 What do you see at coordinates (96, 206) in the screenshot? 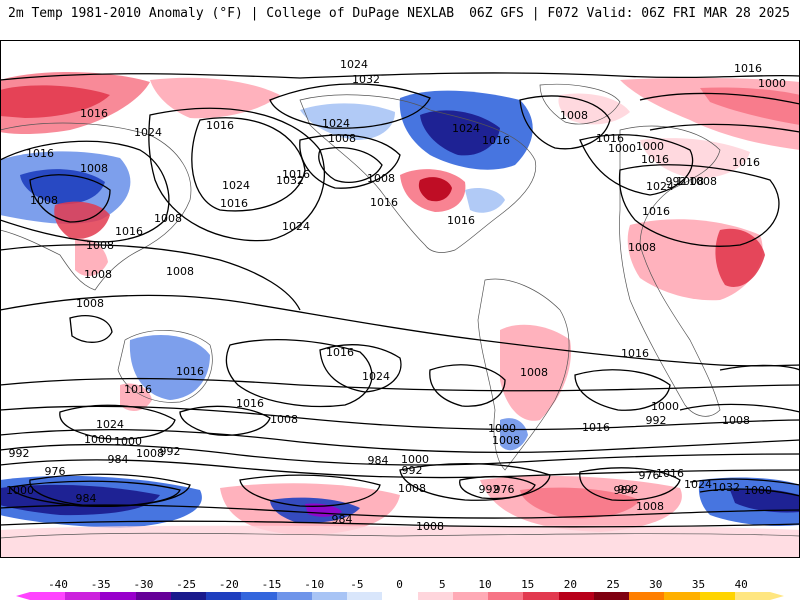
I see `coast-asia` at bounding box center [96, 206].